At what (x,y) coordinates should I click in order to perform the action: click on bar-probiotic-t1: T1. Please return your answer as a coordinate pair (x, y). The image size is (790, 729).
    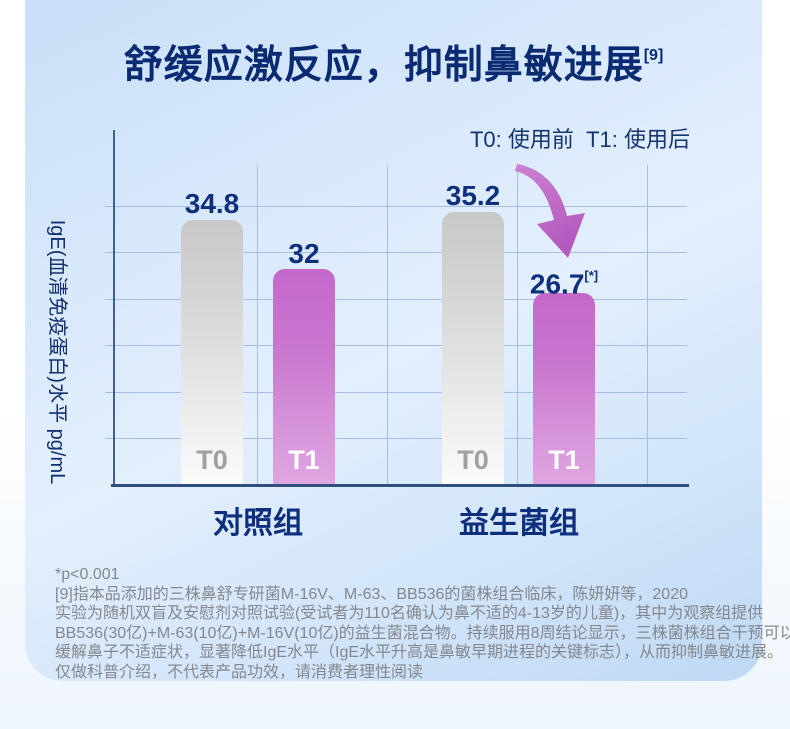
    Looking at the image, I should click on (564, 389).